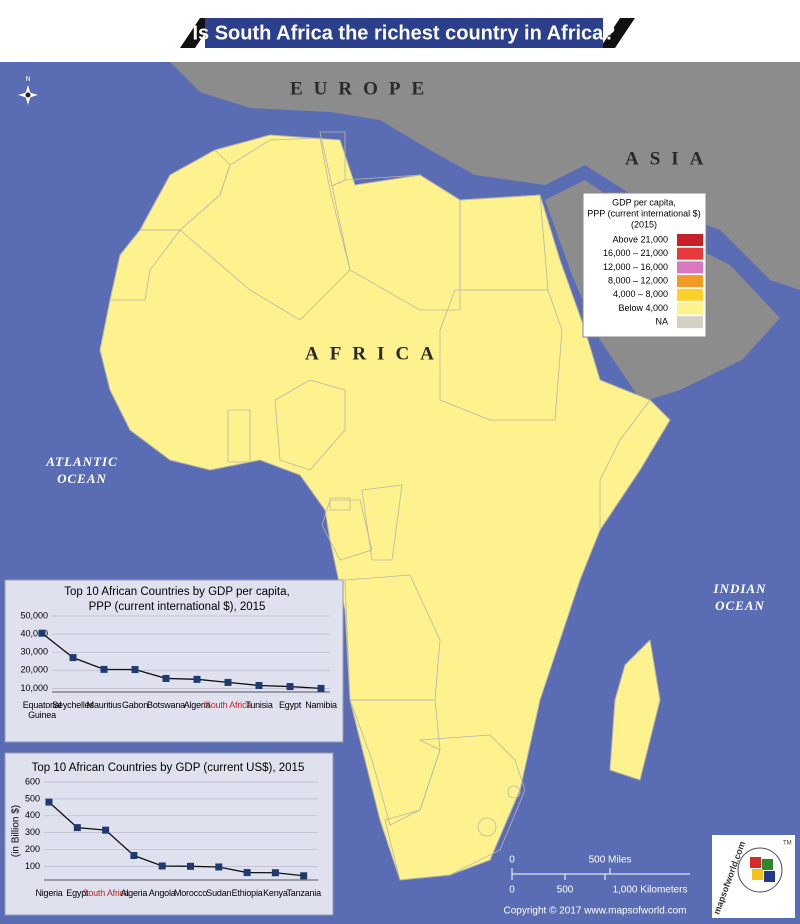 The height and width of the screenshot is (924, 800). What do you see at coordinates (640, 294) in the screenshot?
I see `legend-label: 4,000 – 8,000` at bounding box center [640, 294].